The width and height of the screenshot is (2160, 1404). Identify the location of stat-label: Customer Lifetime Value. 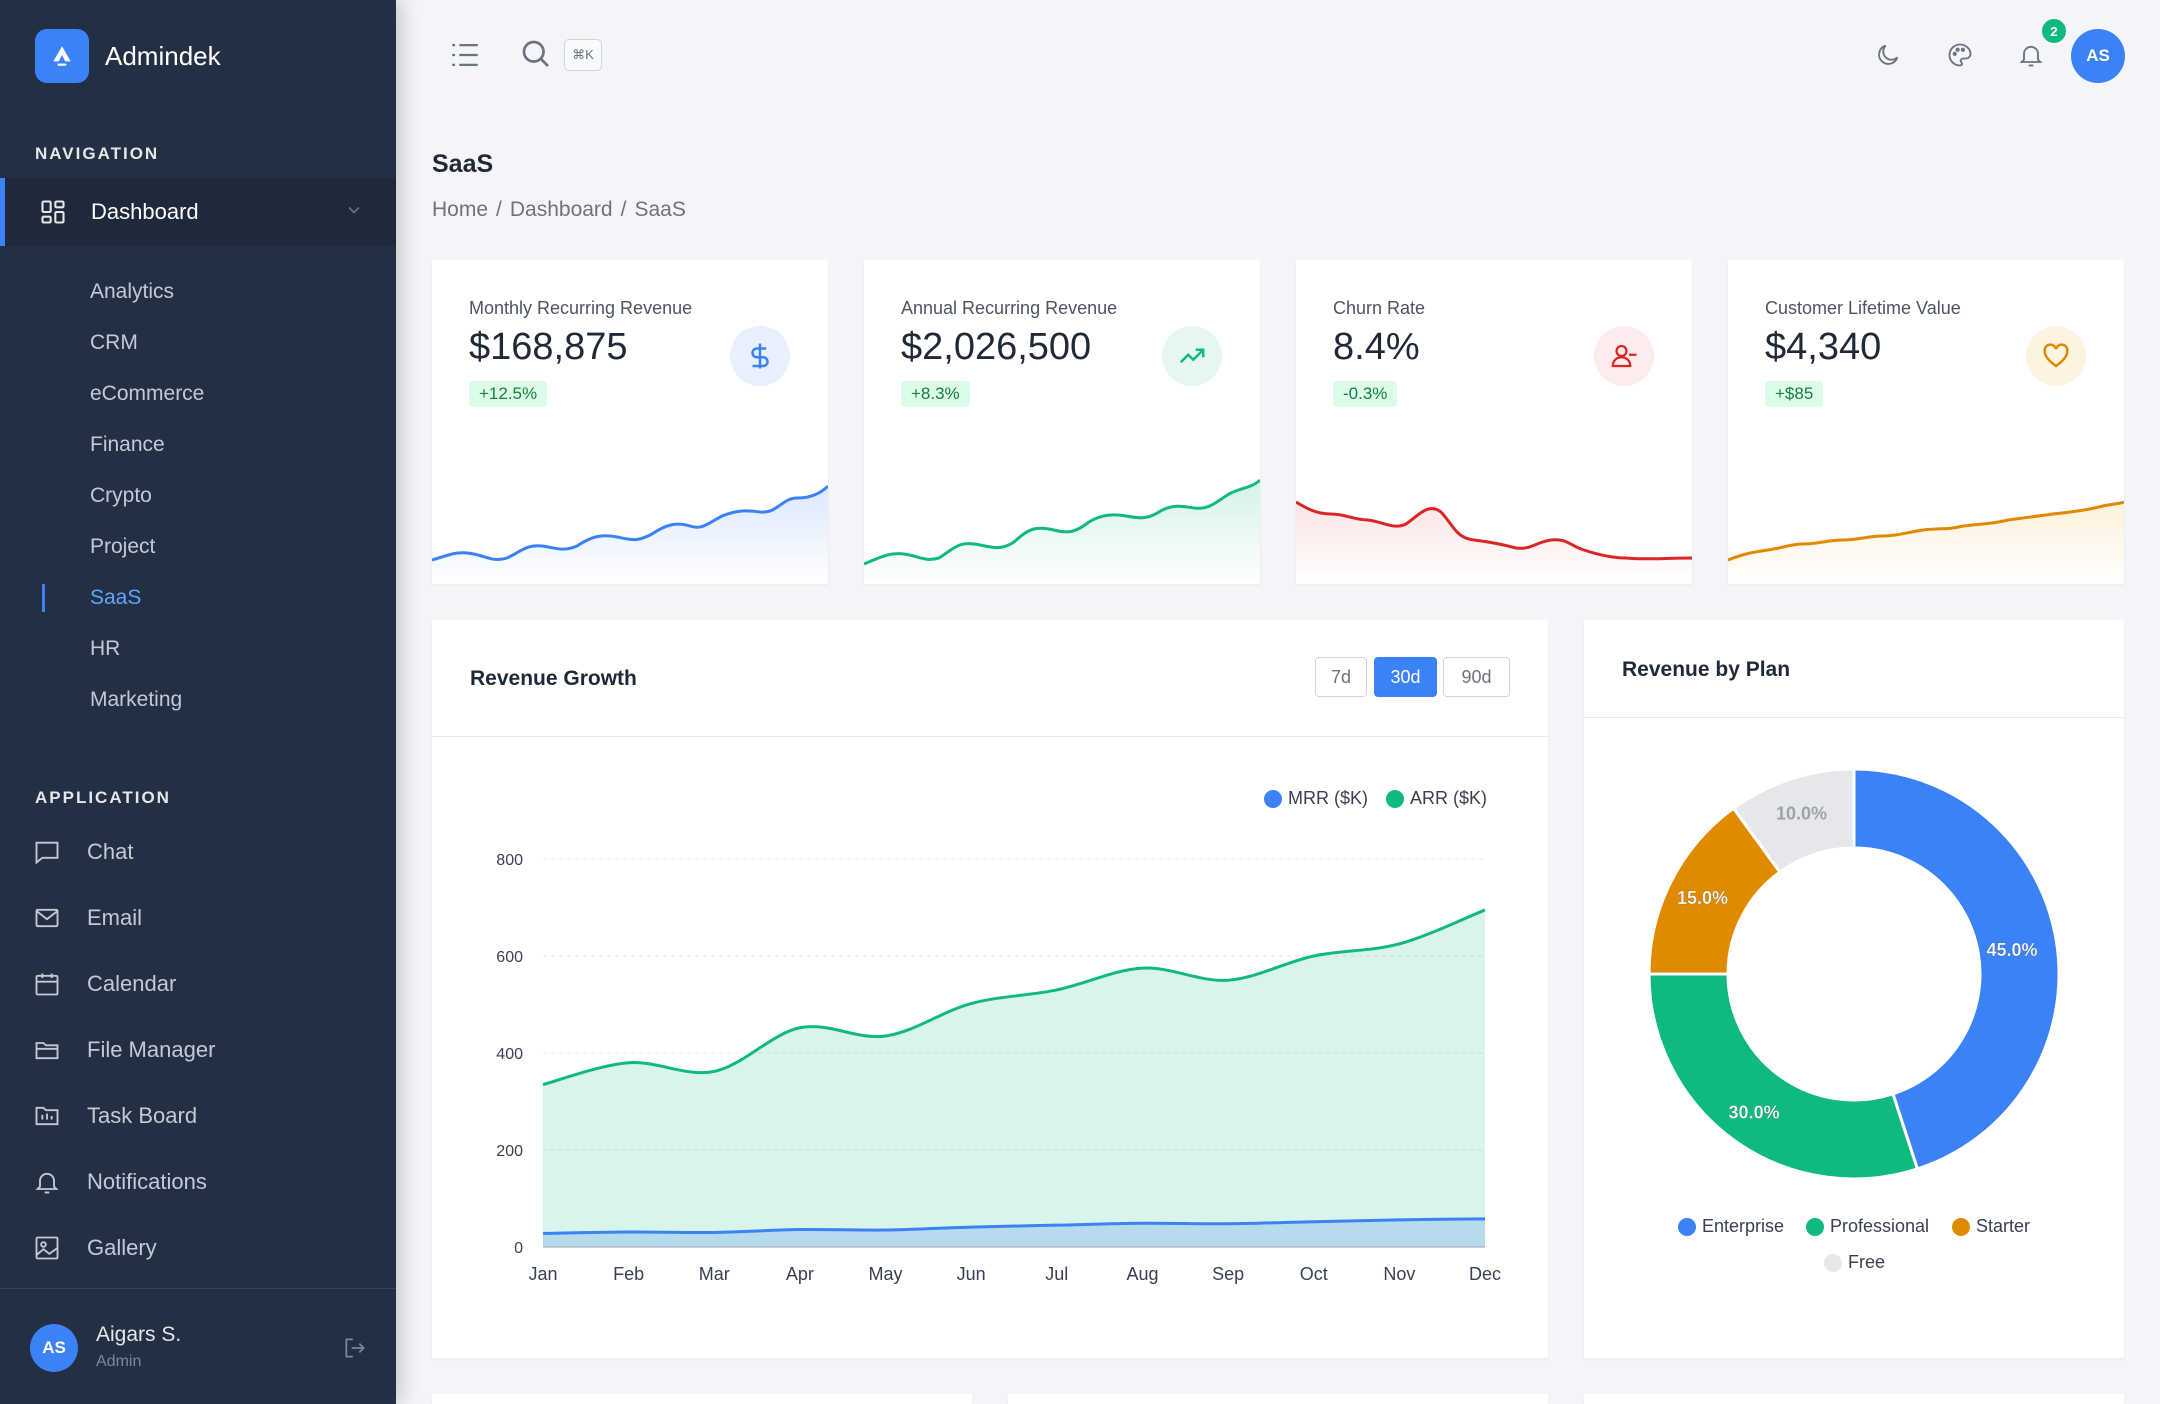
(1863, 308).